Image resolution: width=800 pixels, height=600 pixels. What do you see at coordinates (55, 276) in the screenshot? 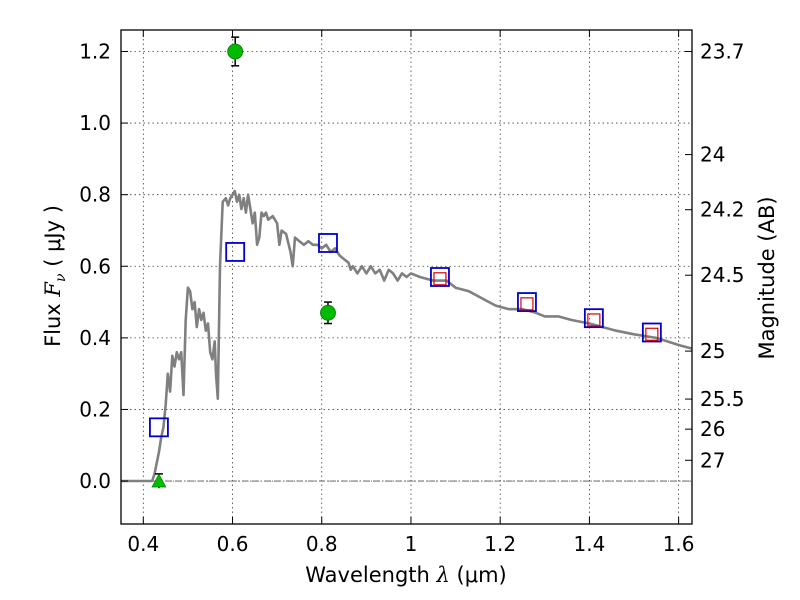
I see `y-axis-label: Flux Fν ( μJy )` at bounding box center [55, 276].